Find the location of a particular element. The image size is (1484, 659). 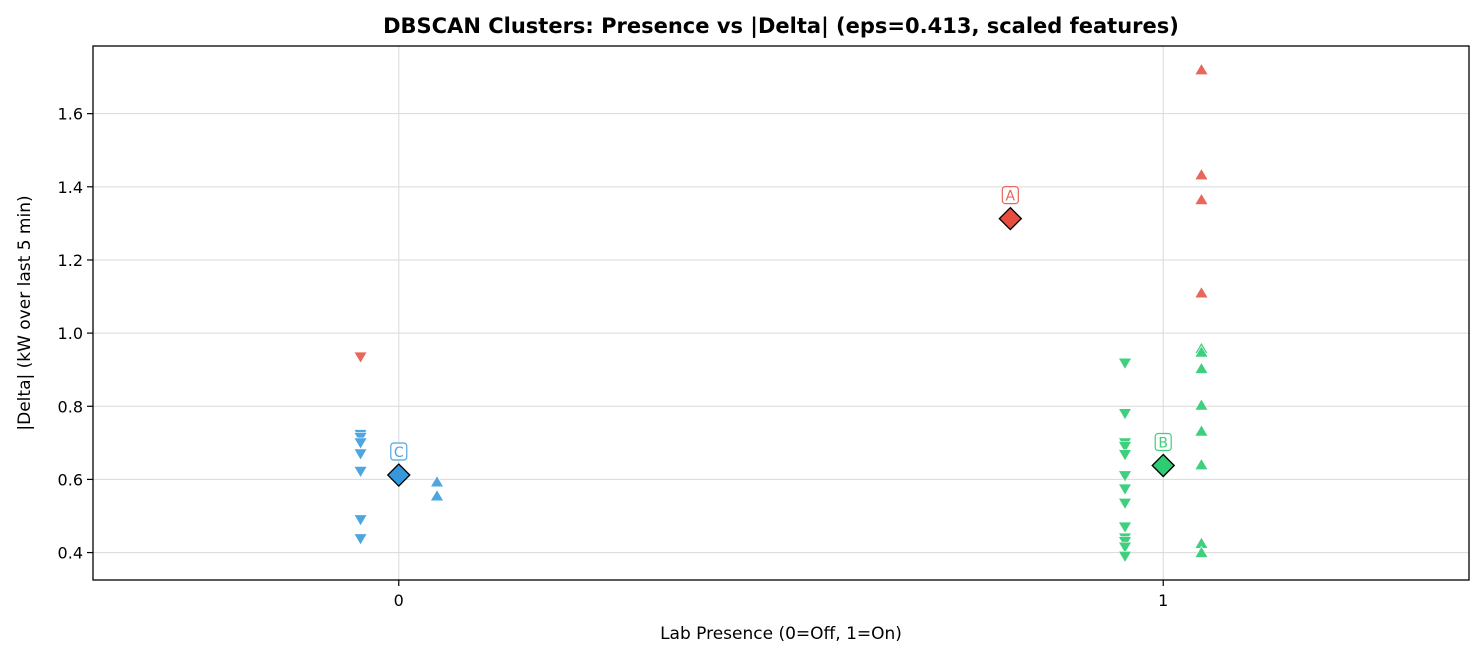

x-tick-label: 0 is located at coordinates (399, 600).